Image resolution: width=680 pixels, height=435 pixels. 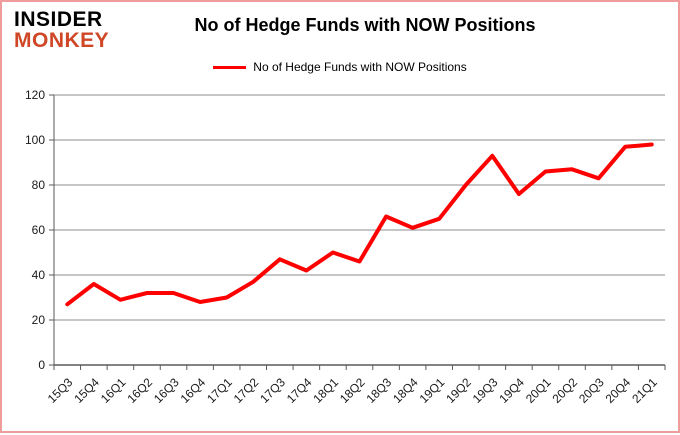 I want to click on x-axis-label: 21Q1, so click(x=644, y=390).